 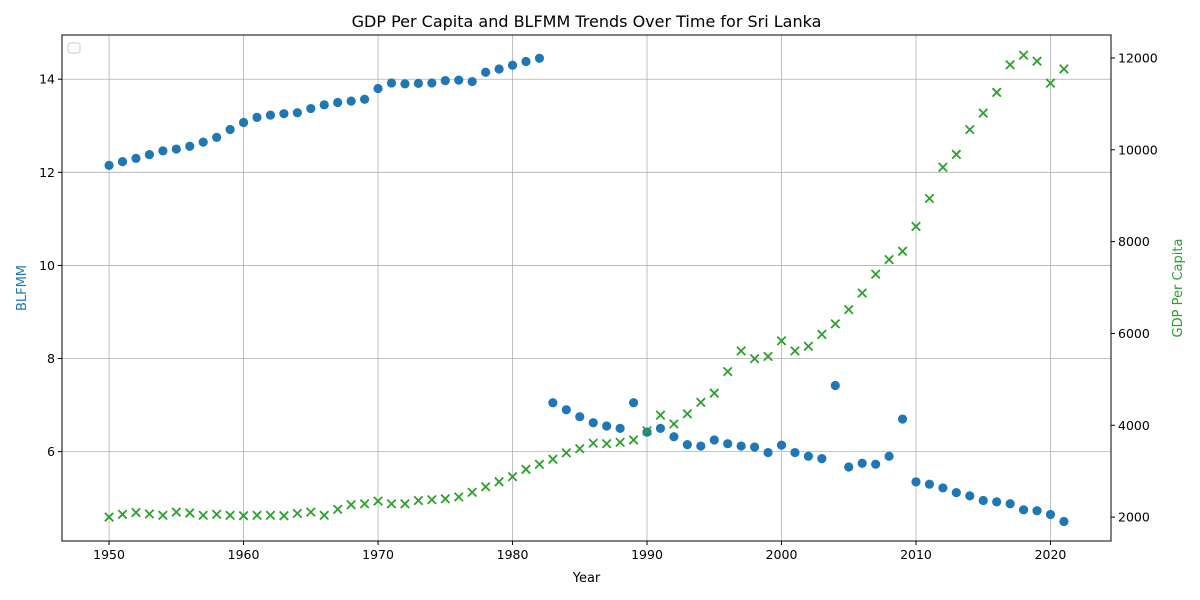 I want to click on legend-box, so click(x=74, y=48).